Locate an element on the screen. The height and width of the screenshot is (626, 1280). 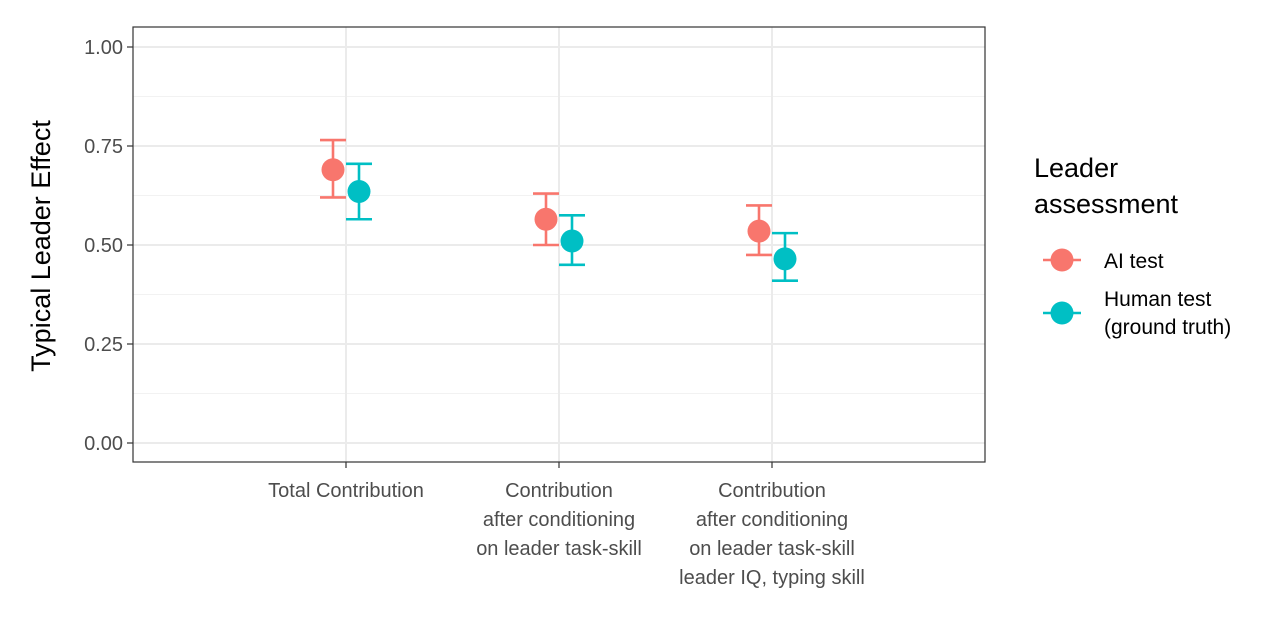
legend-label-line: AI test is located at coordinates (1134, 261).